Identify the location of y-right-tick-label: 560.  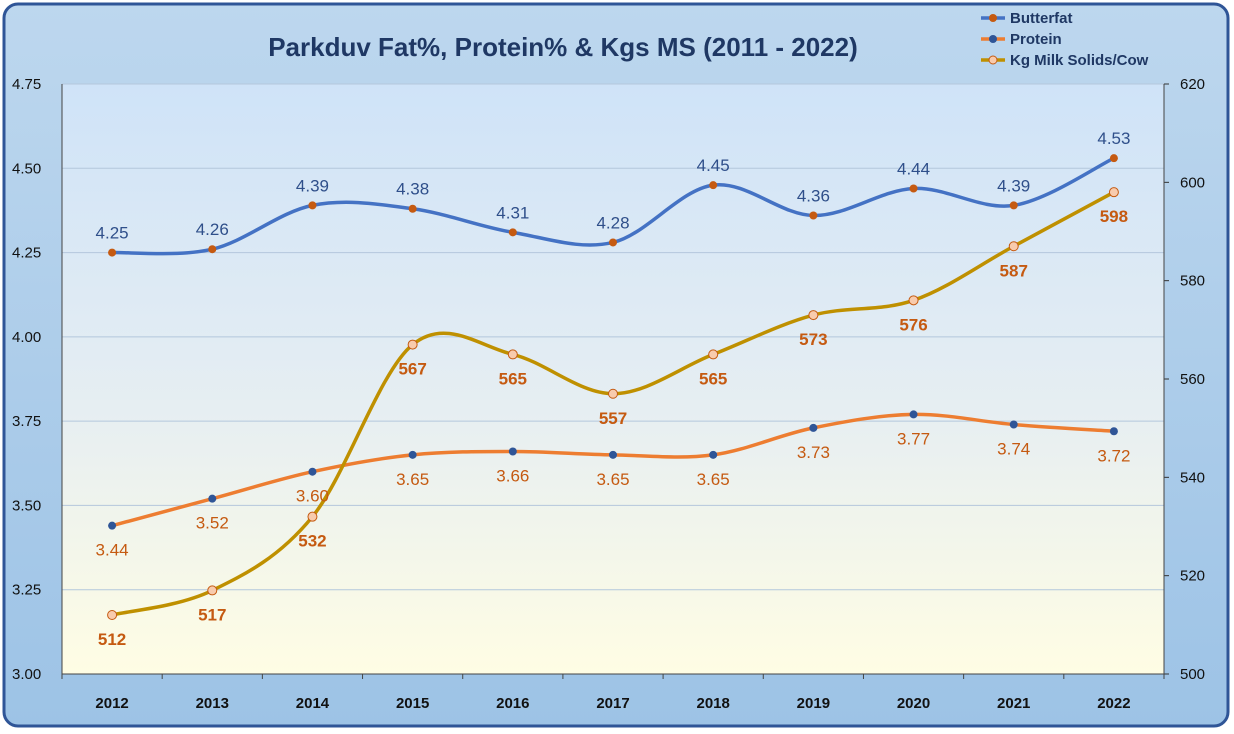
(1192, 379).